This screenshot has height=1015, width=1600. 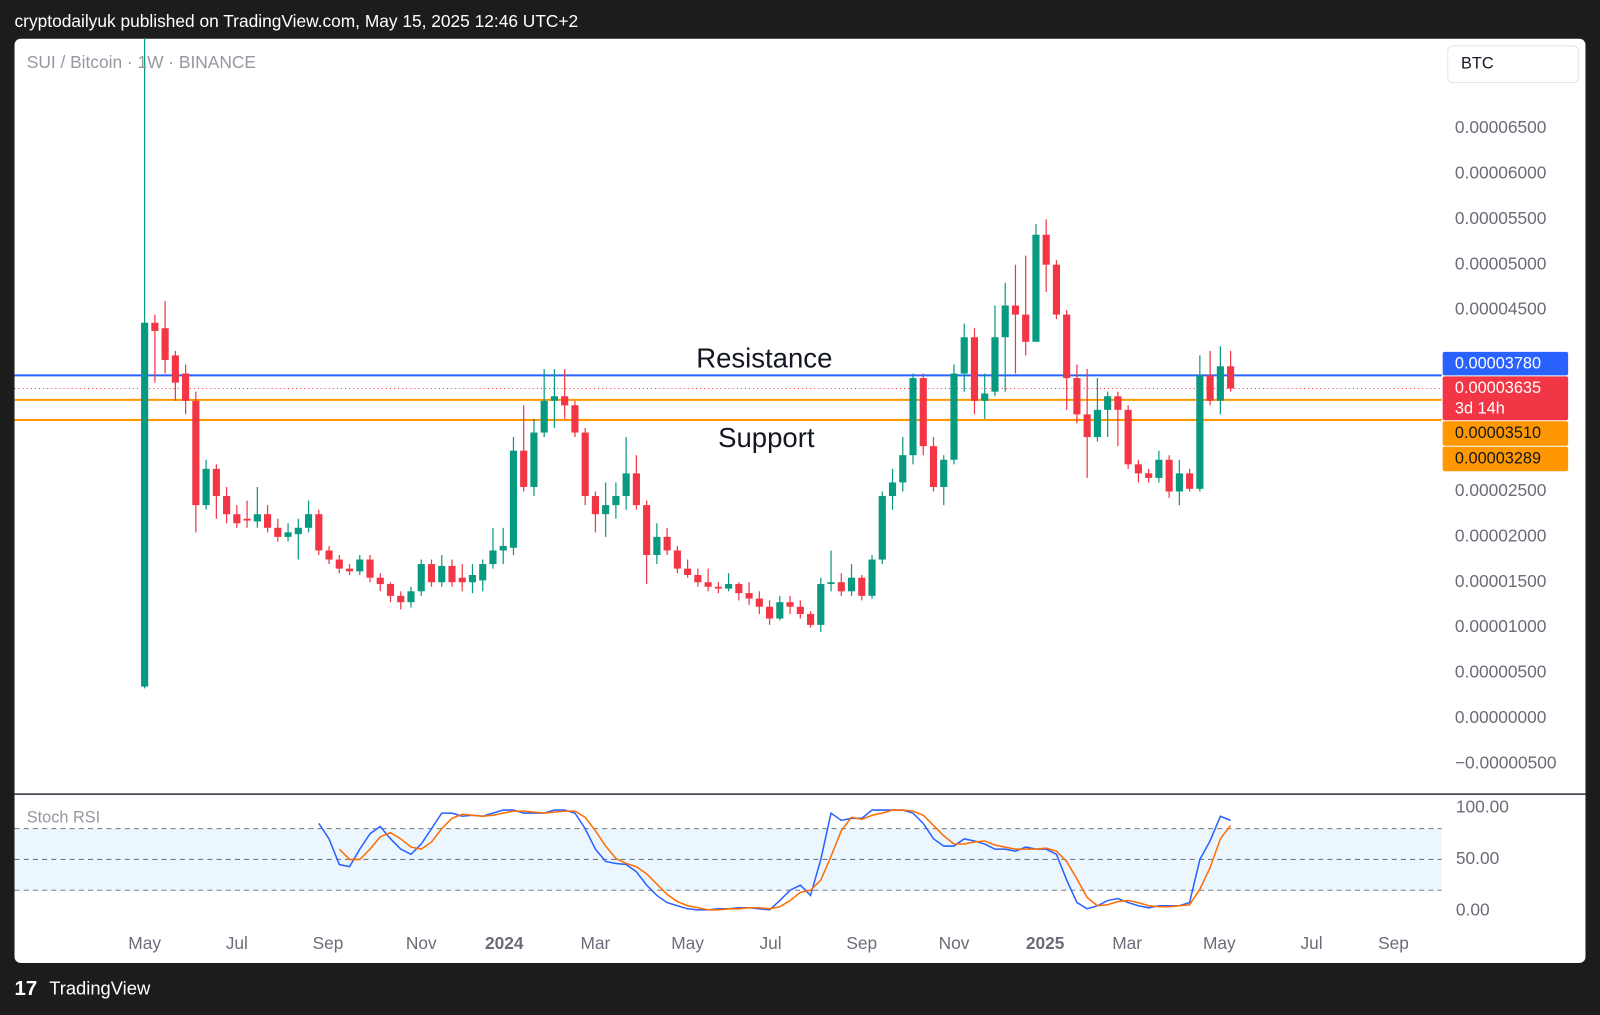 What do you see at coordinates (1513, 64) in the screenshot?
I see `currency-box` at bounding box center [1513, 64].